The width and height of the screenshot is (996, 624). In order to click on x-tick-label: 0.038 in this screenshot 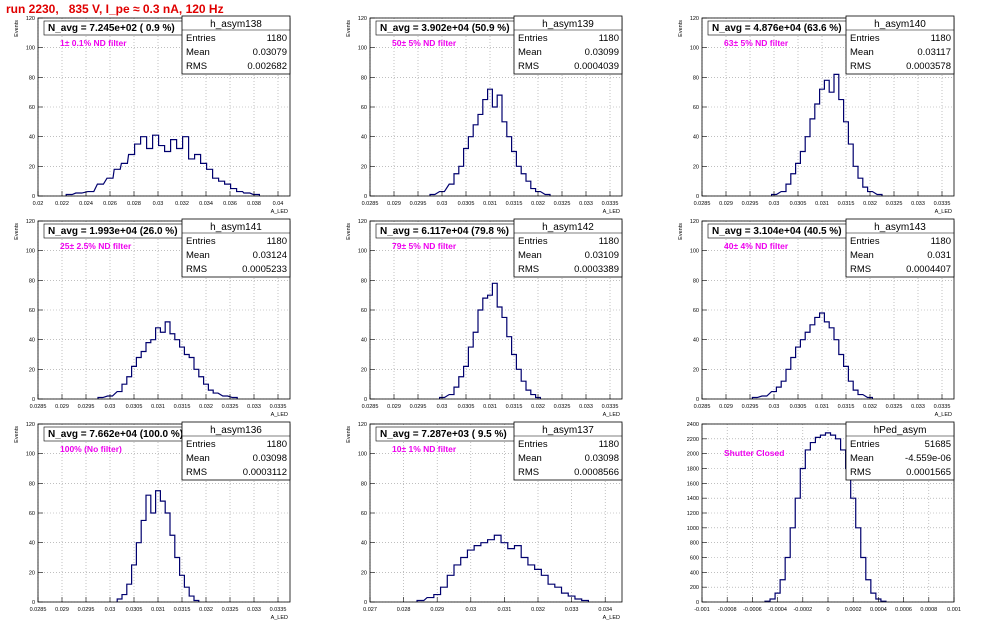, I will do `click(254, 204)`.